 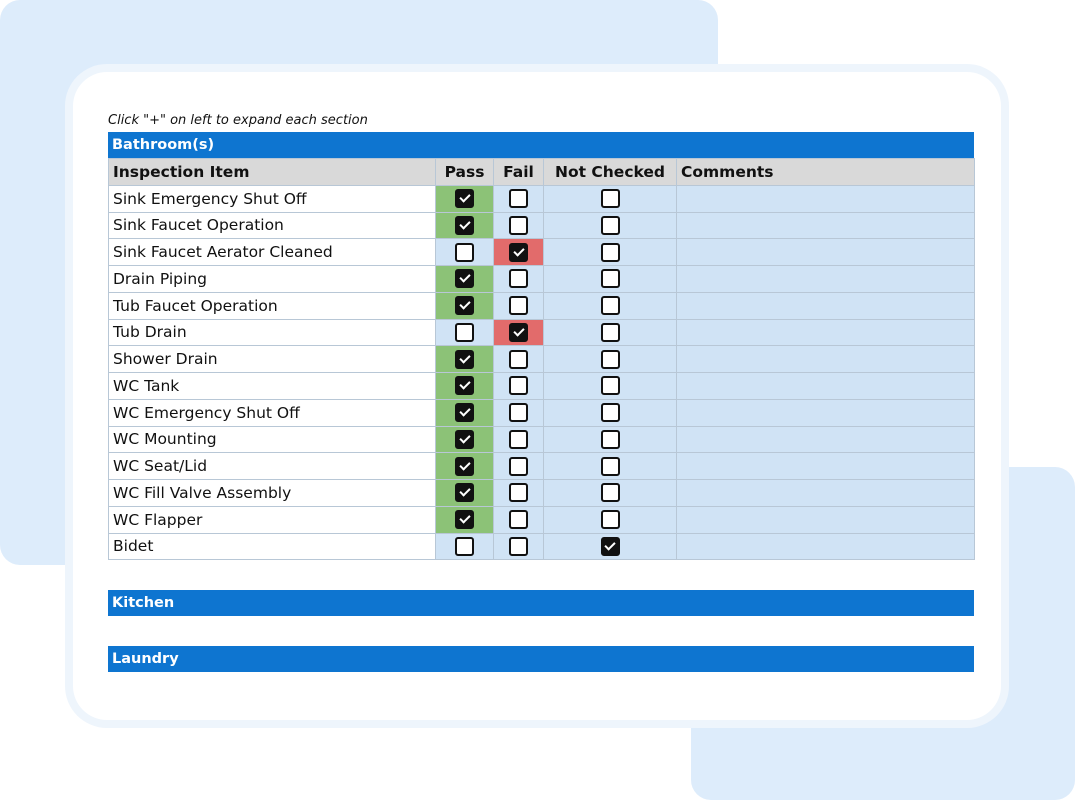 What do you see at coordinates (541, 603) in the screenshot?
I see `section-bar-kitchen: Kitchen` at bounding box center [541, 603].